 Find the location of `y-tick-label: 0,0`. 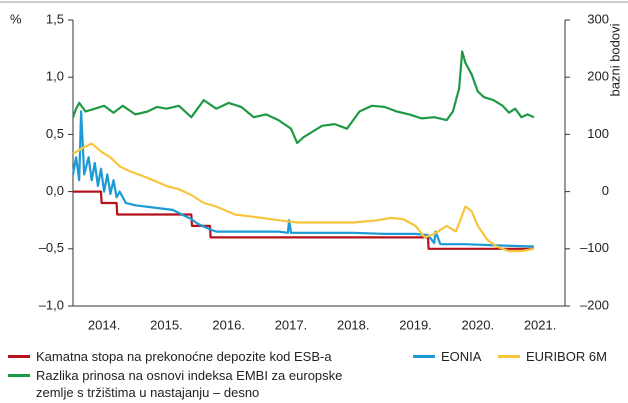

y-tick-label: 0,0 is located at coordinates (55, 190).